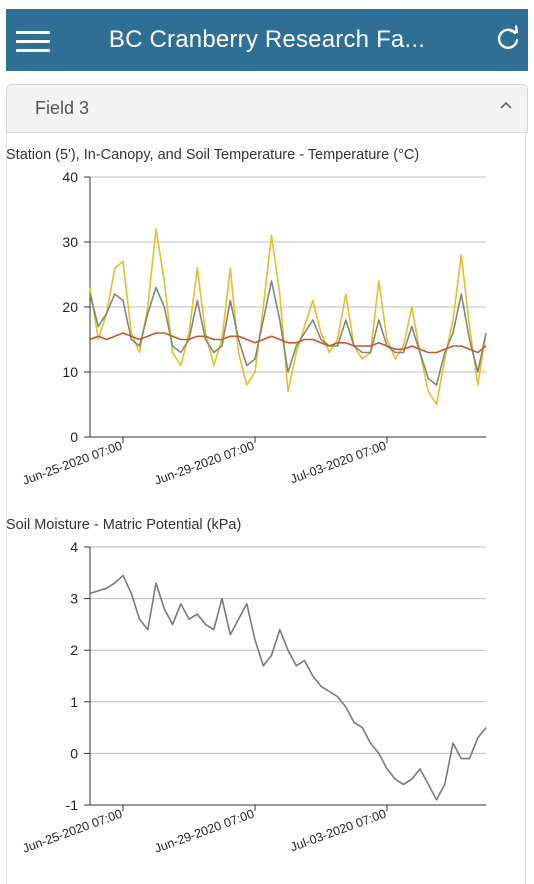 The height and width of the screenshot is (884, 534). What do you see at coordinates (267, 108) in the screenshot?
I see `panel-header: Field 3` at bounding box center [267, 108].